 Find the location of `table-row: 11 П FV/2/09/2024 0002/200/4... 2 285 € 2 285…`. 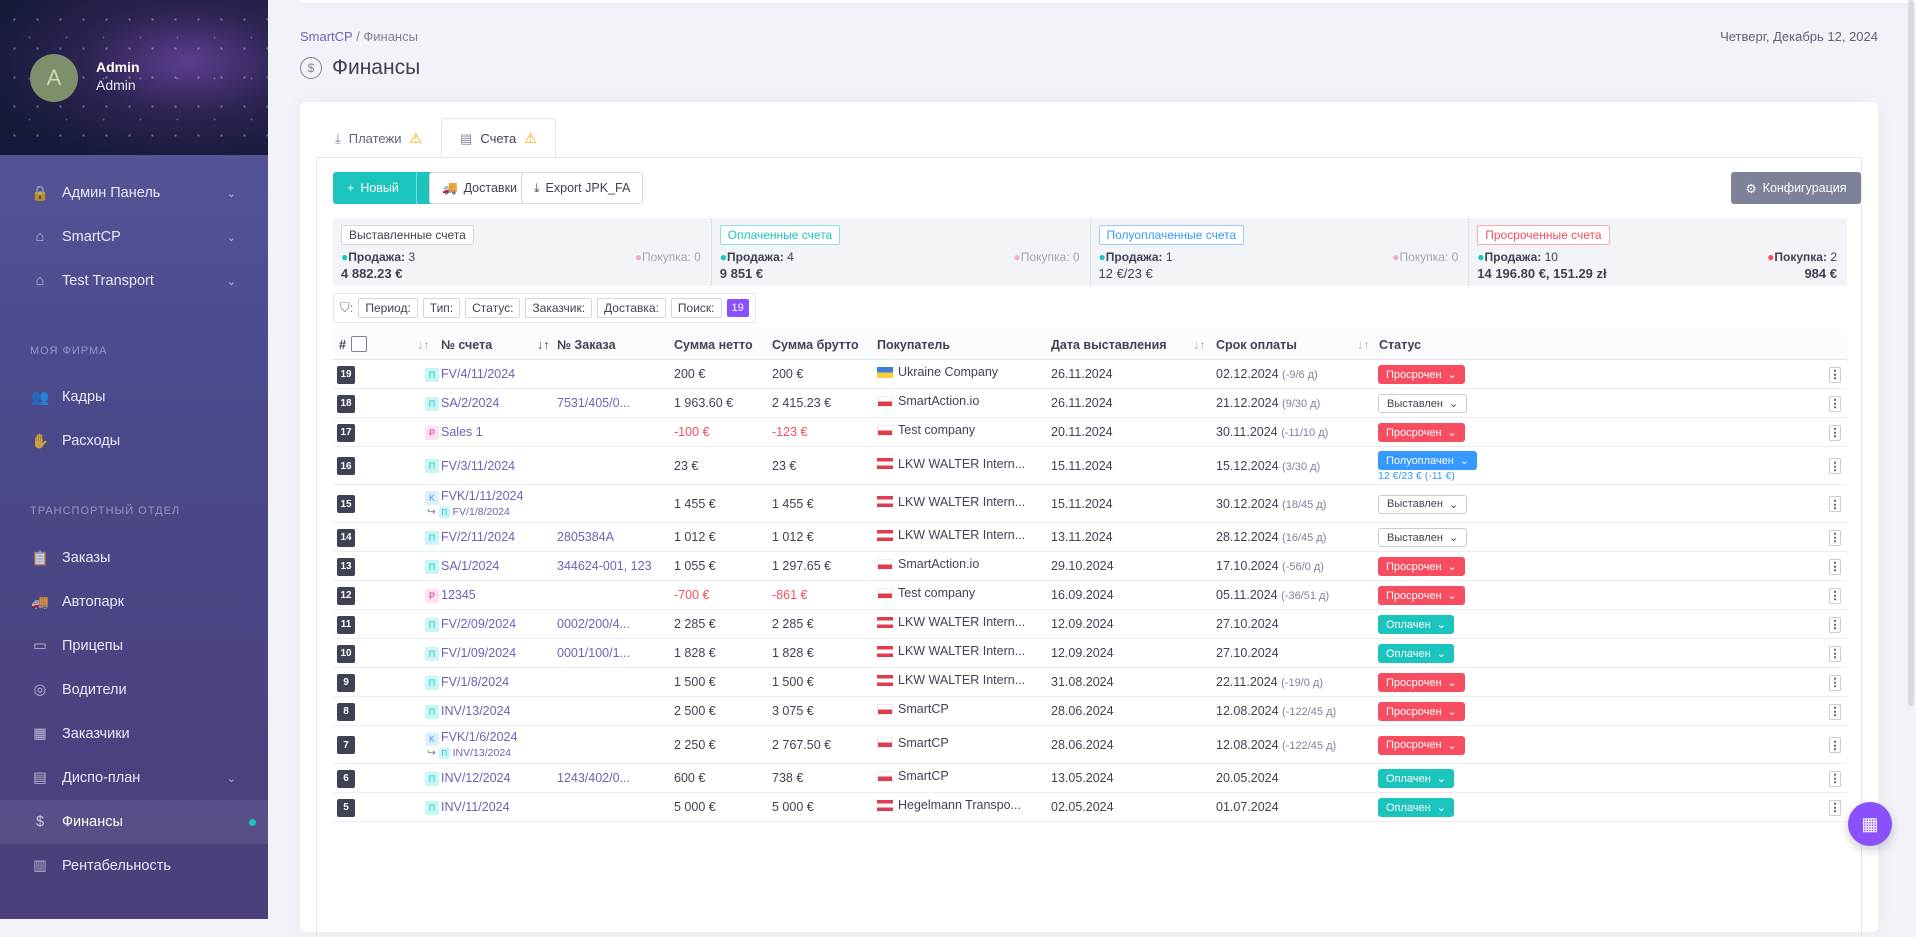

table-row: 11 П FV/2/09/2024 0002/200/4... 2 285 € 2 285… is located at coordinates (1090, 624).